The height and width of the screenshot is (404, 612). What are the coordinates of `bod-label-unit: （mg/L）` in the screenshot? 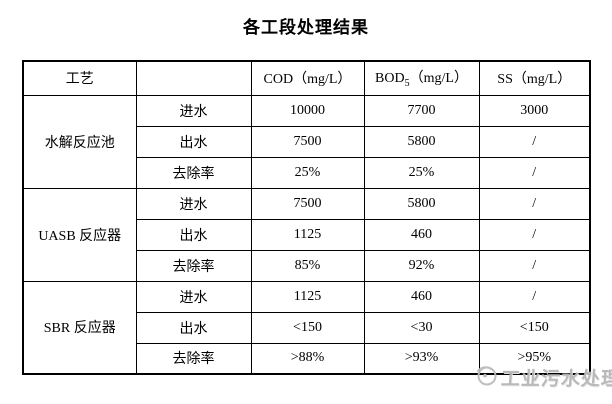 It's located at (438, 79).